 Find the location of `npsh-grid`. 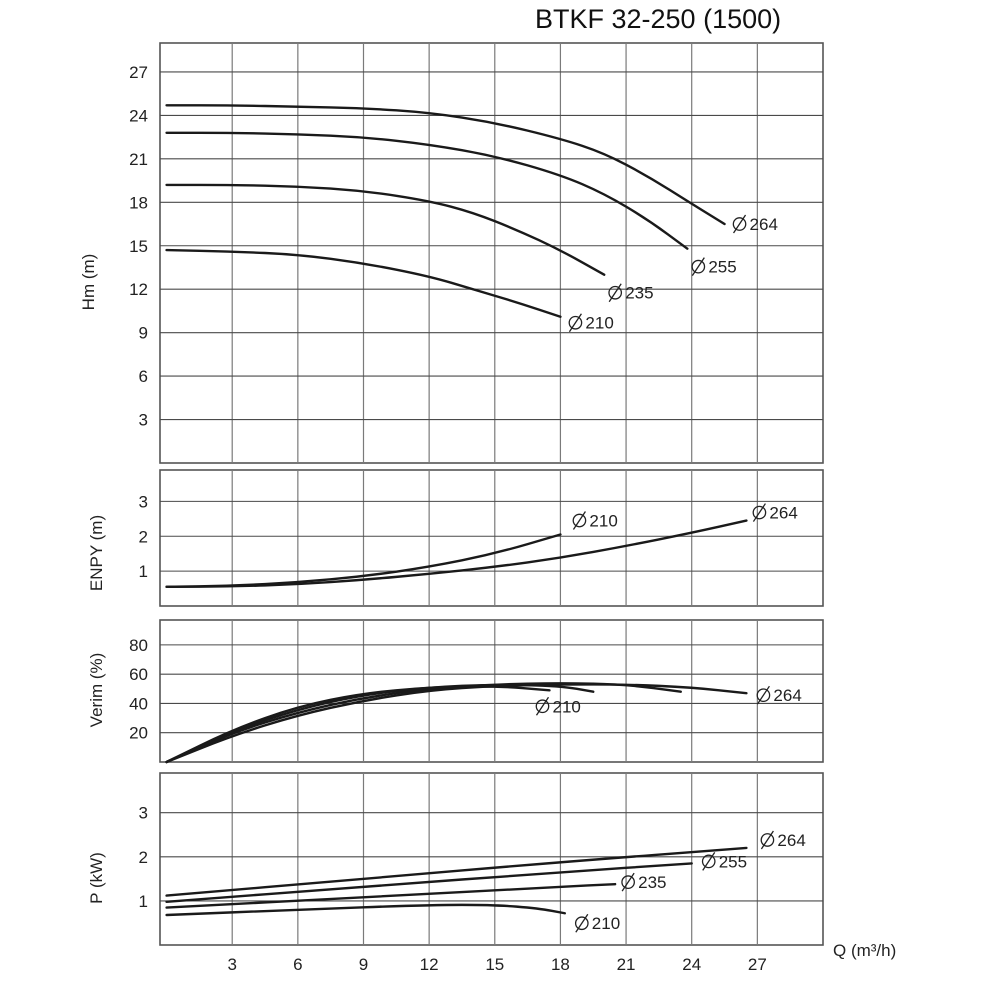

npsh-grid is located at coordinates (491, 538).